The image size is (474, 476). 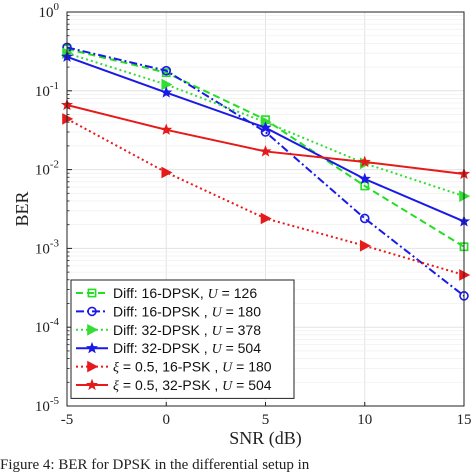 I want to click on legend-item: Diff: 16-DPSK , U = 180, so click(x=168, y=311).